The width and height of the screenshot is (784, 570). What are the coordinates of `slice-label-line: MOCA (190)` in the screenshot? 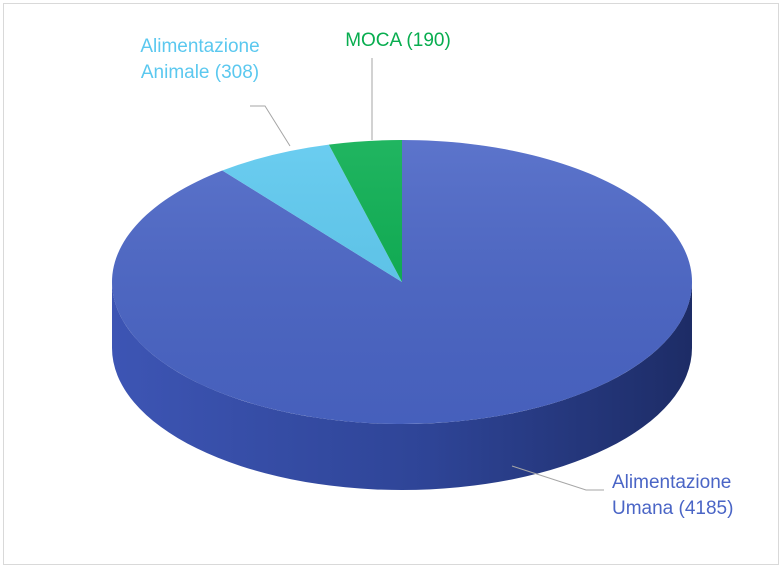 It's located at (398, 40).